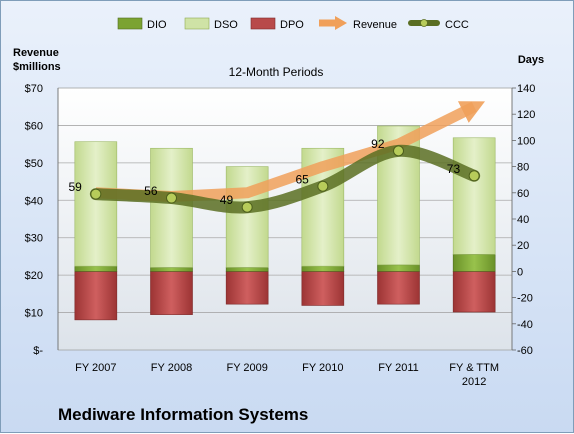 The height and width of the screenshot is (434, 574). Describe the element at coordinates (523, 194) in the screenshot. I see `y-right-tick-label: 60` at that location.